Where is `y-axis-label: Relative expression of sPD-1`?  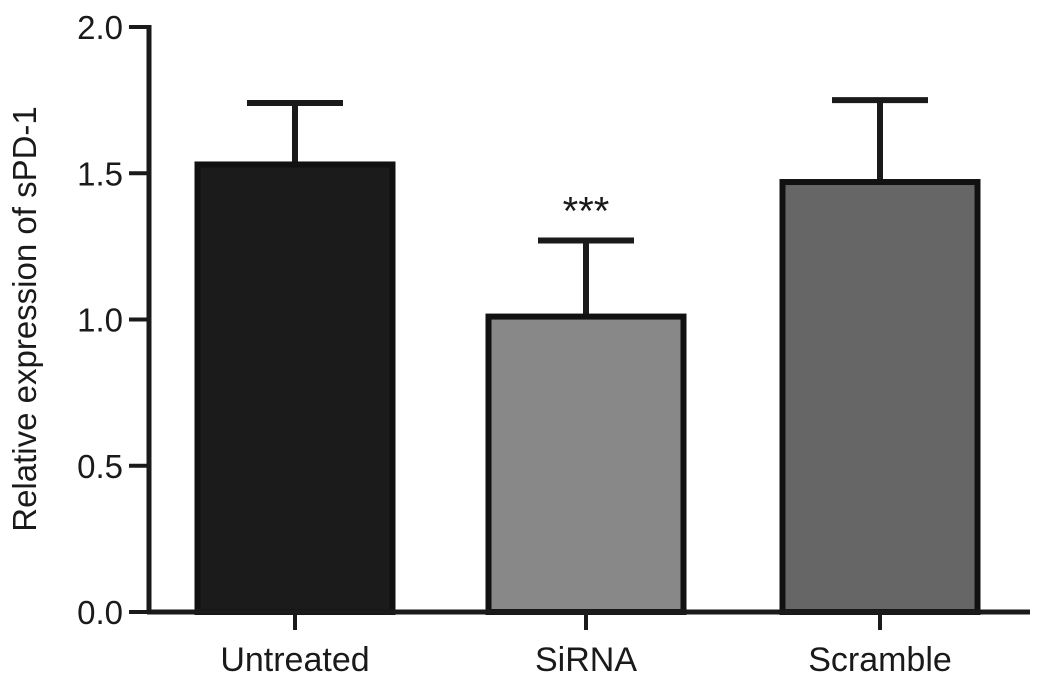
y-axis-label: Relative expression of sPD-1 is located at coordinates (24, 319).